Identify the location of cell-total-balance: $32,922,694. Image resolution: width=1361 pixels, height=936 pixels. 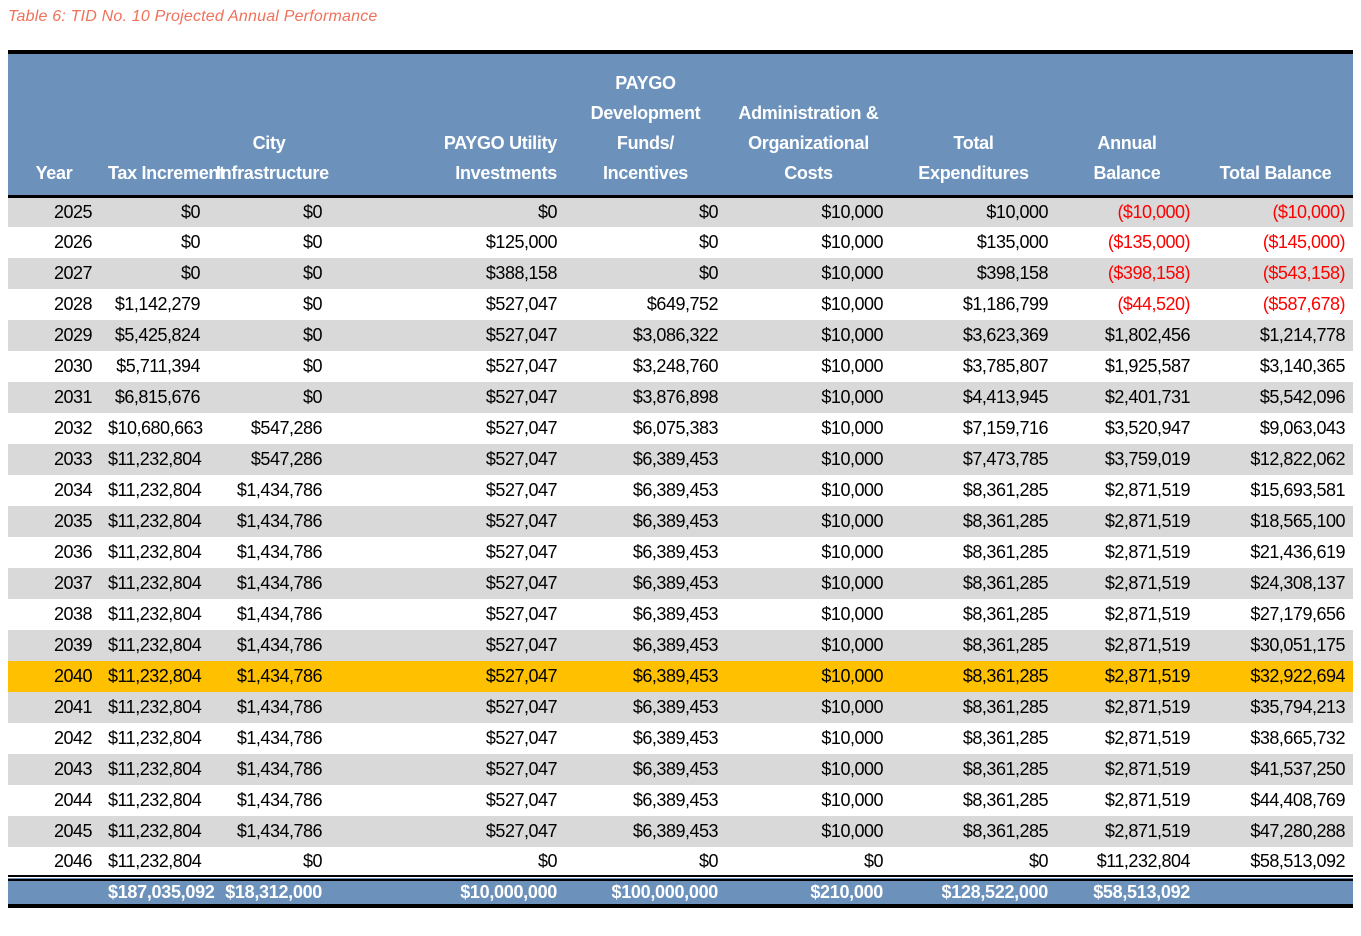
(1297, 676).